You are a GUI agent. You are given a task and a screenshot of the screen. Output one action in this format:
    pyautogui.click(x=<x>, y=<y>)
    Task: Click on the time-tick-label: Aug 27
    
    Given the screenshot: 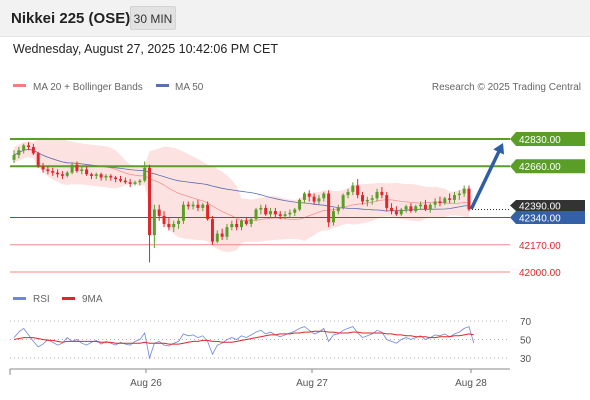 What is the action you would take?
    pyautogui.click(x=312, y=383)
    